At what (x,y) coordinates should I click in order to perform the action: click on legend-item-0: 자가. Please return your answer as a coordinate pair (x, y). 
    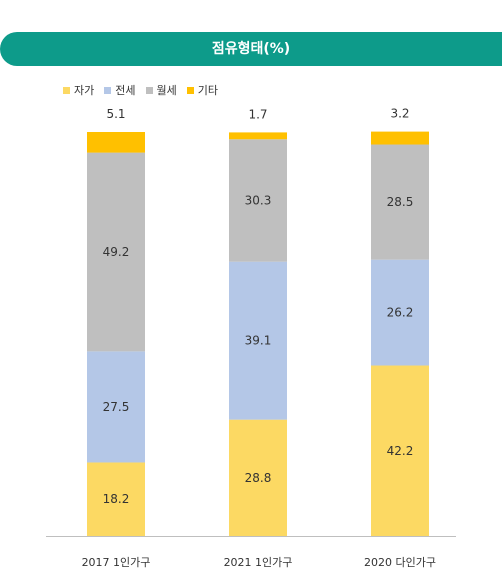
    Looking at the image, I should click on (78, 90).